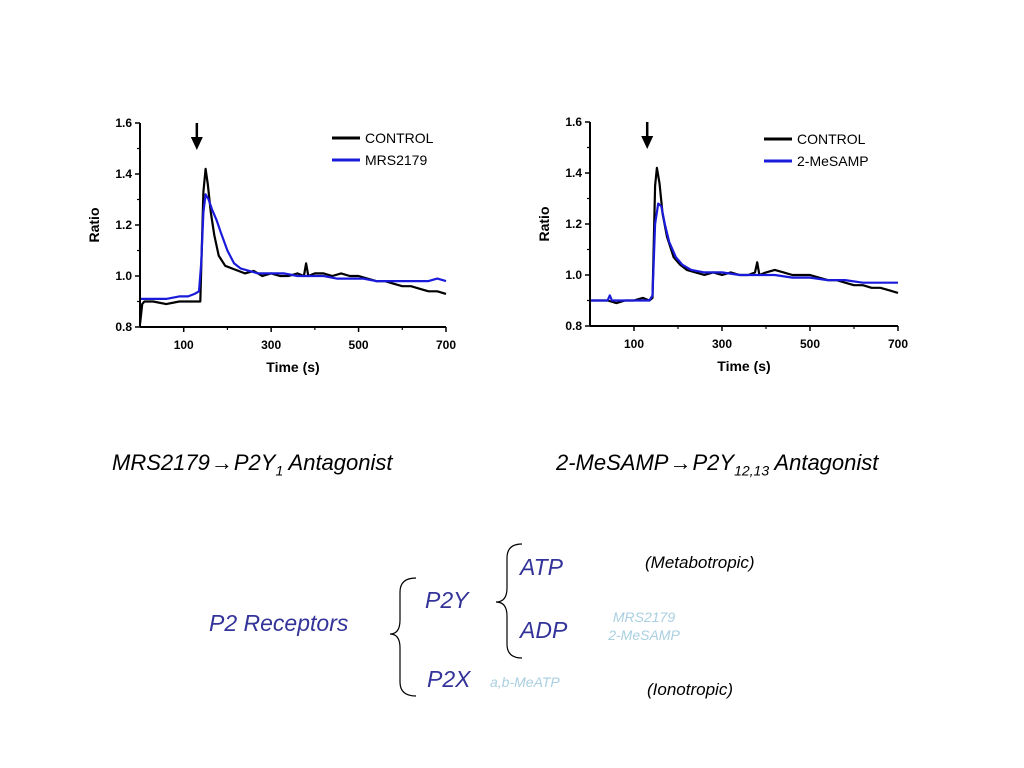 Image resolution: width=1024 pixels, height=768 pixels. Describe the element at coordinates (680, 462) in the screenshot. I see `caption-right-arrow: →` at that location.